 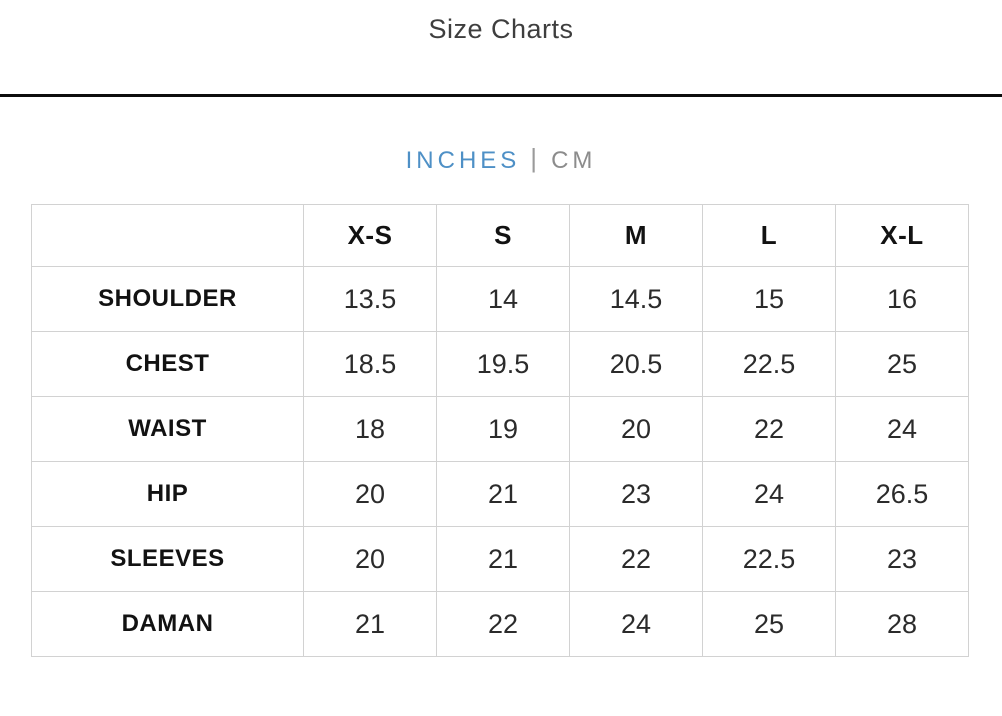 What do you see at coordinates (167, 494) in the screenshot?
I see `row-label-hip: HIP` at bounding box center [167, 494].